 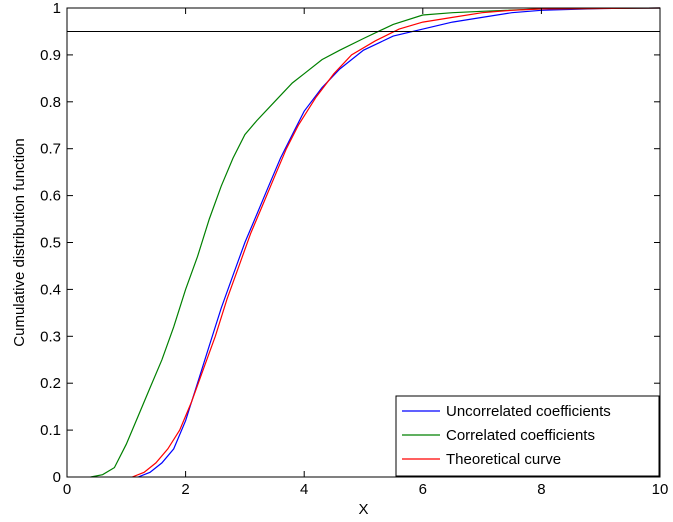 I want to click on x-tick-label: 6, so click(x=423, y=489).